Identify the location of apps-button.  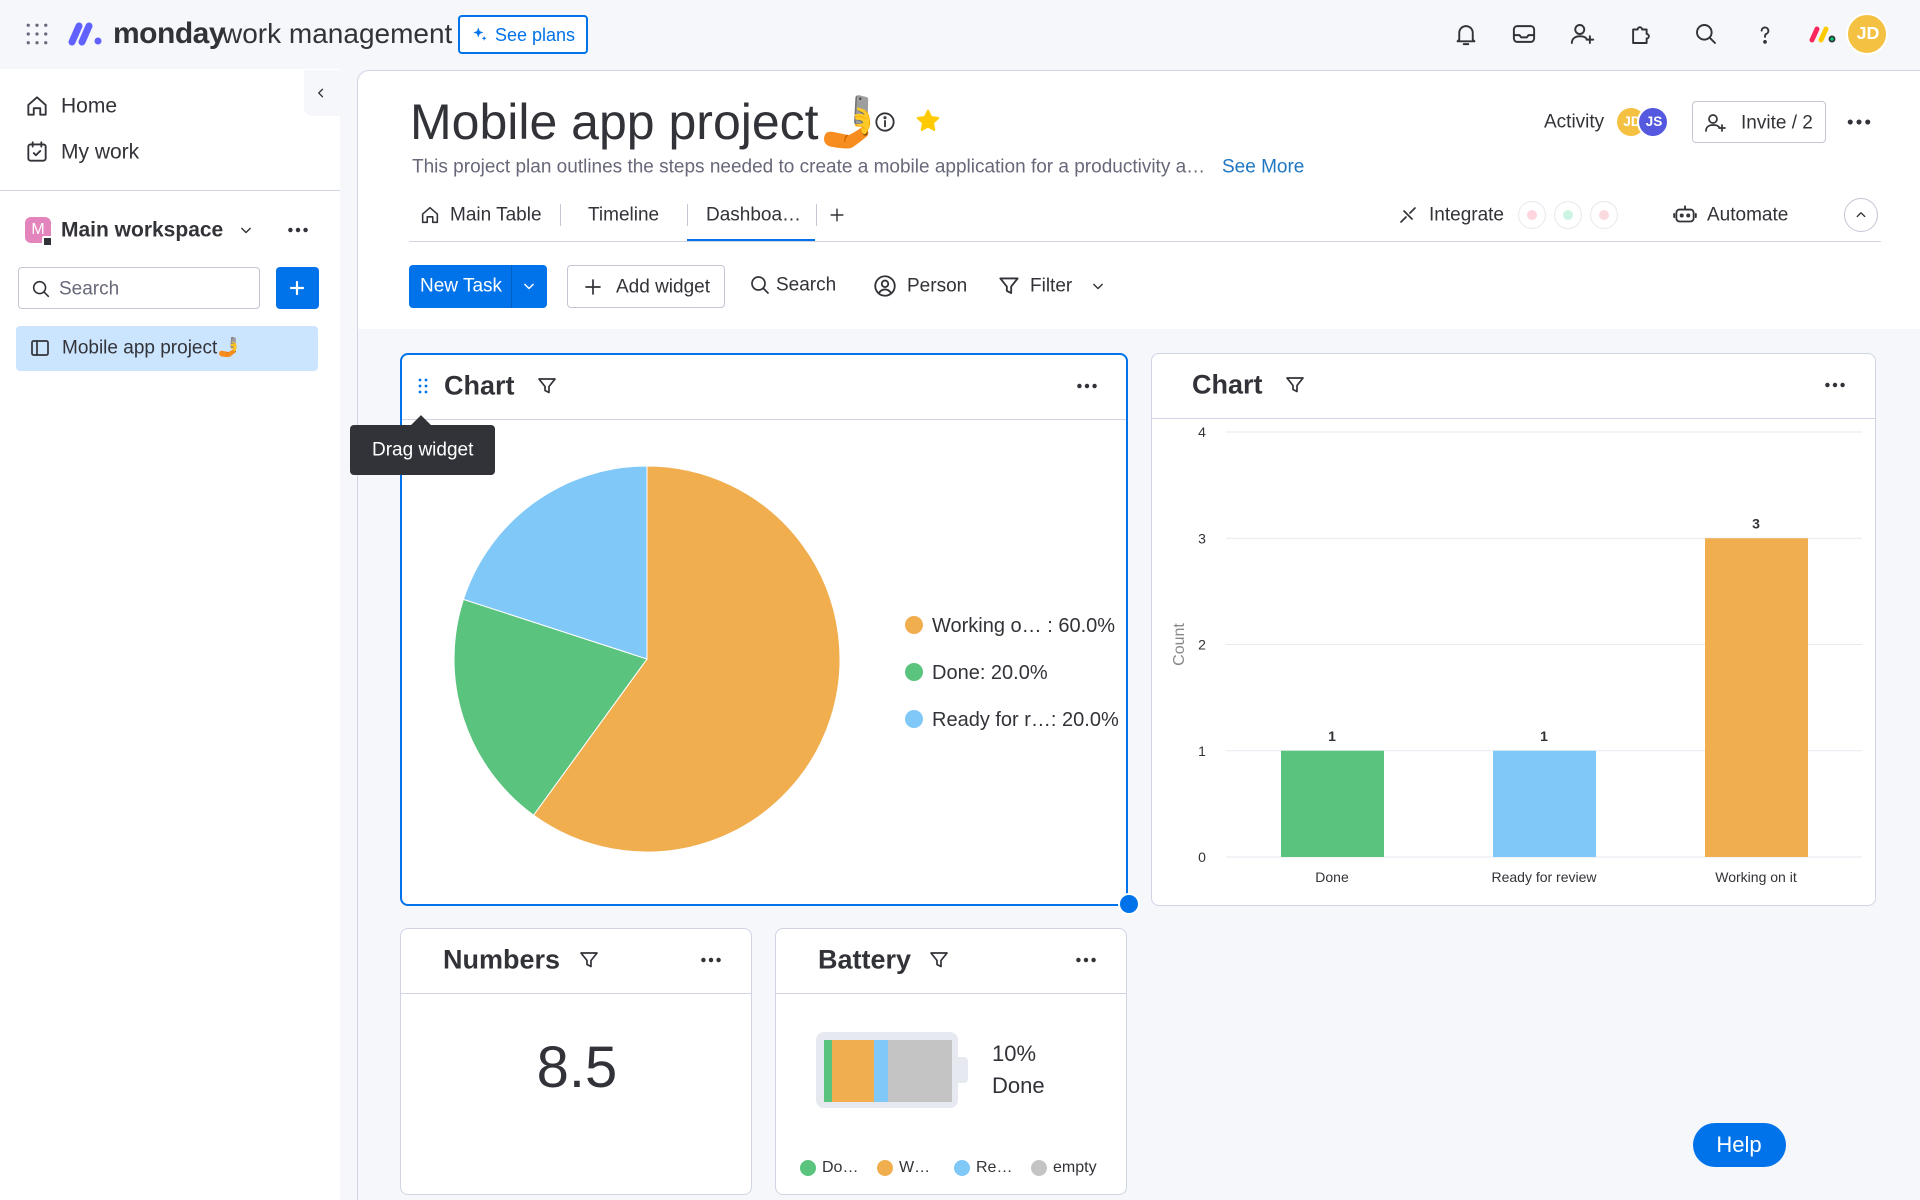
(1641, 34).